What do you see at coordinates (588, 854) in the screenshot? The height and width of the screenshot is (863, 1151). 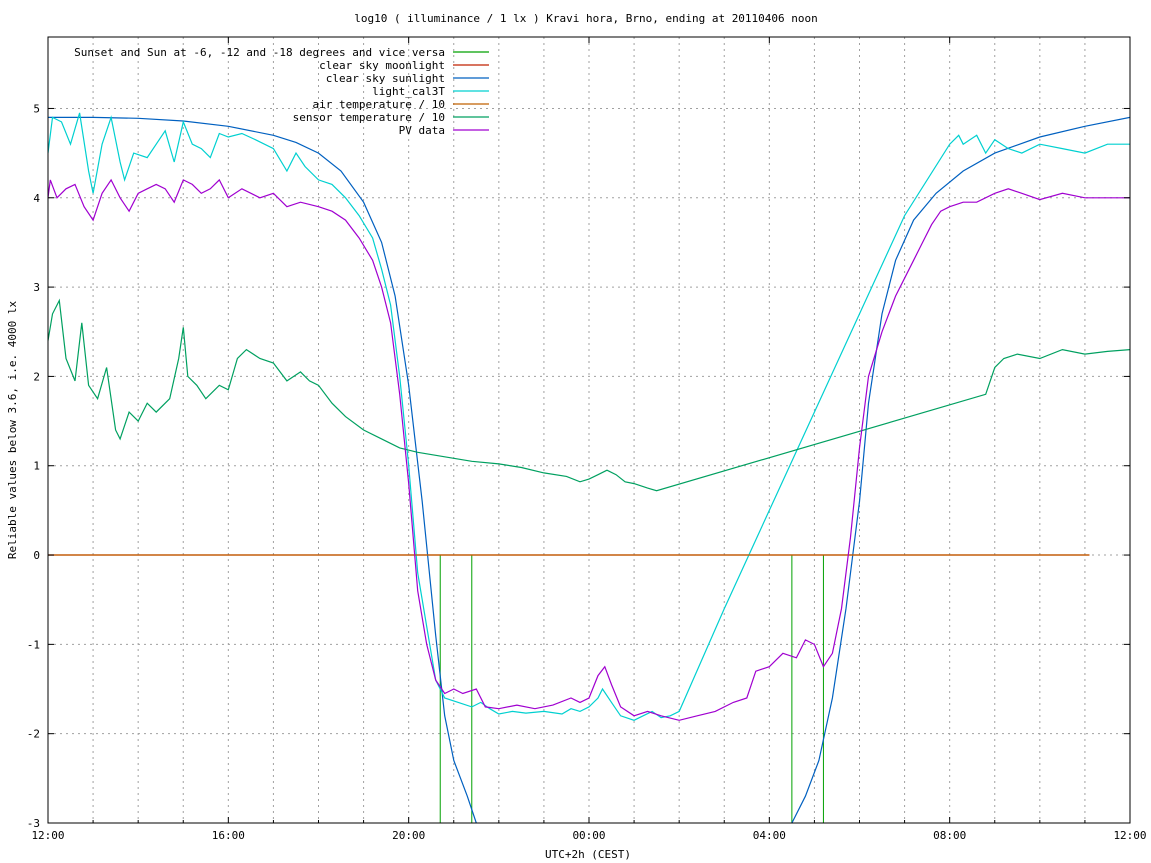 I see `x-axis-label: UTC+2h (CEST)` at bounding box center [588, 854].